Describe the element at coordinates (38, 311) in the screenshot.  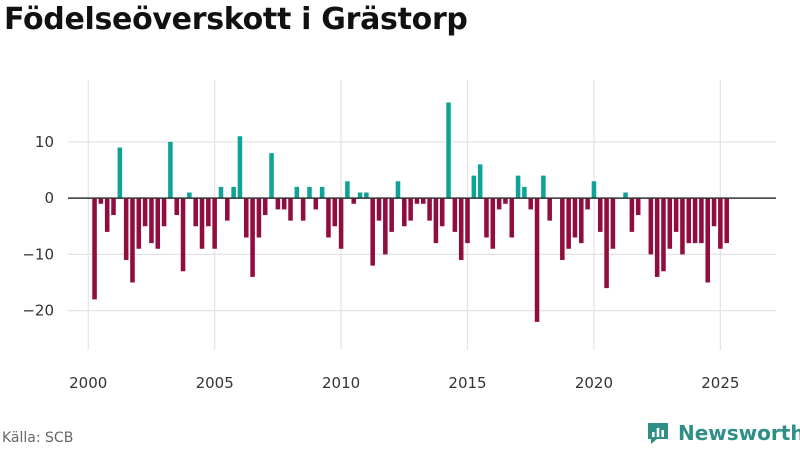
I see `y-tick-label: −20` at that location.